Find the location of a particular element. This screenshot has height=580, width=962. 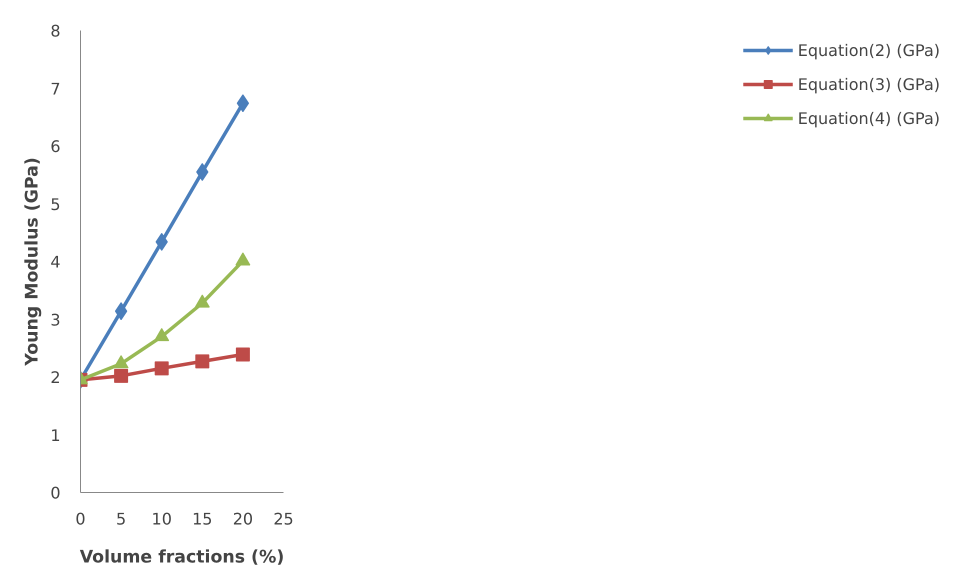

y-tick-label: 2 is located at coordinates (55, 377).